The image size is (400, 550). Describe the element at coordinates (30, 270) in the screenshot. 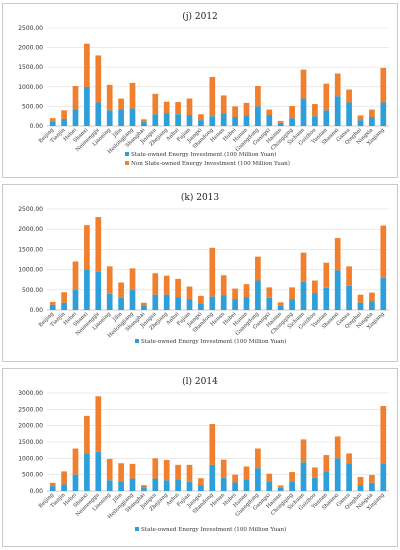

I see `y-tick-label: 1000.00` at that location.